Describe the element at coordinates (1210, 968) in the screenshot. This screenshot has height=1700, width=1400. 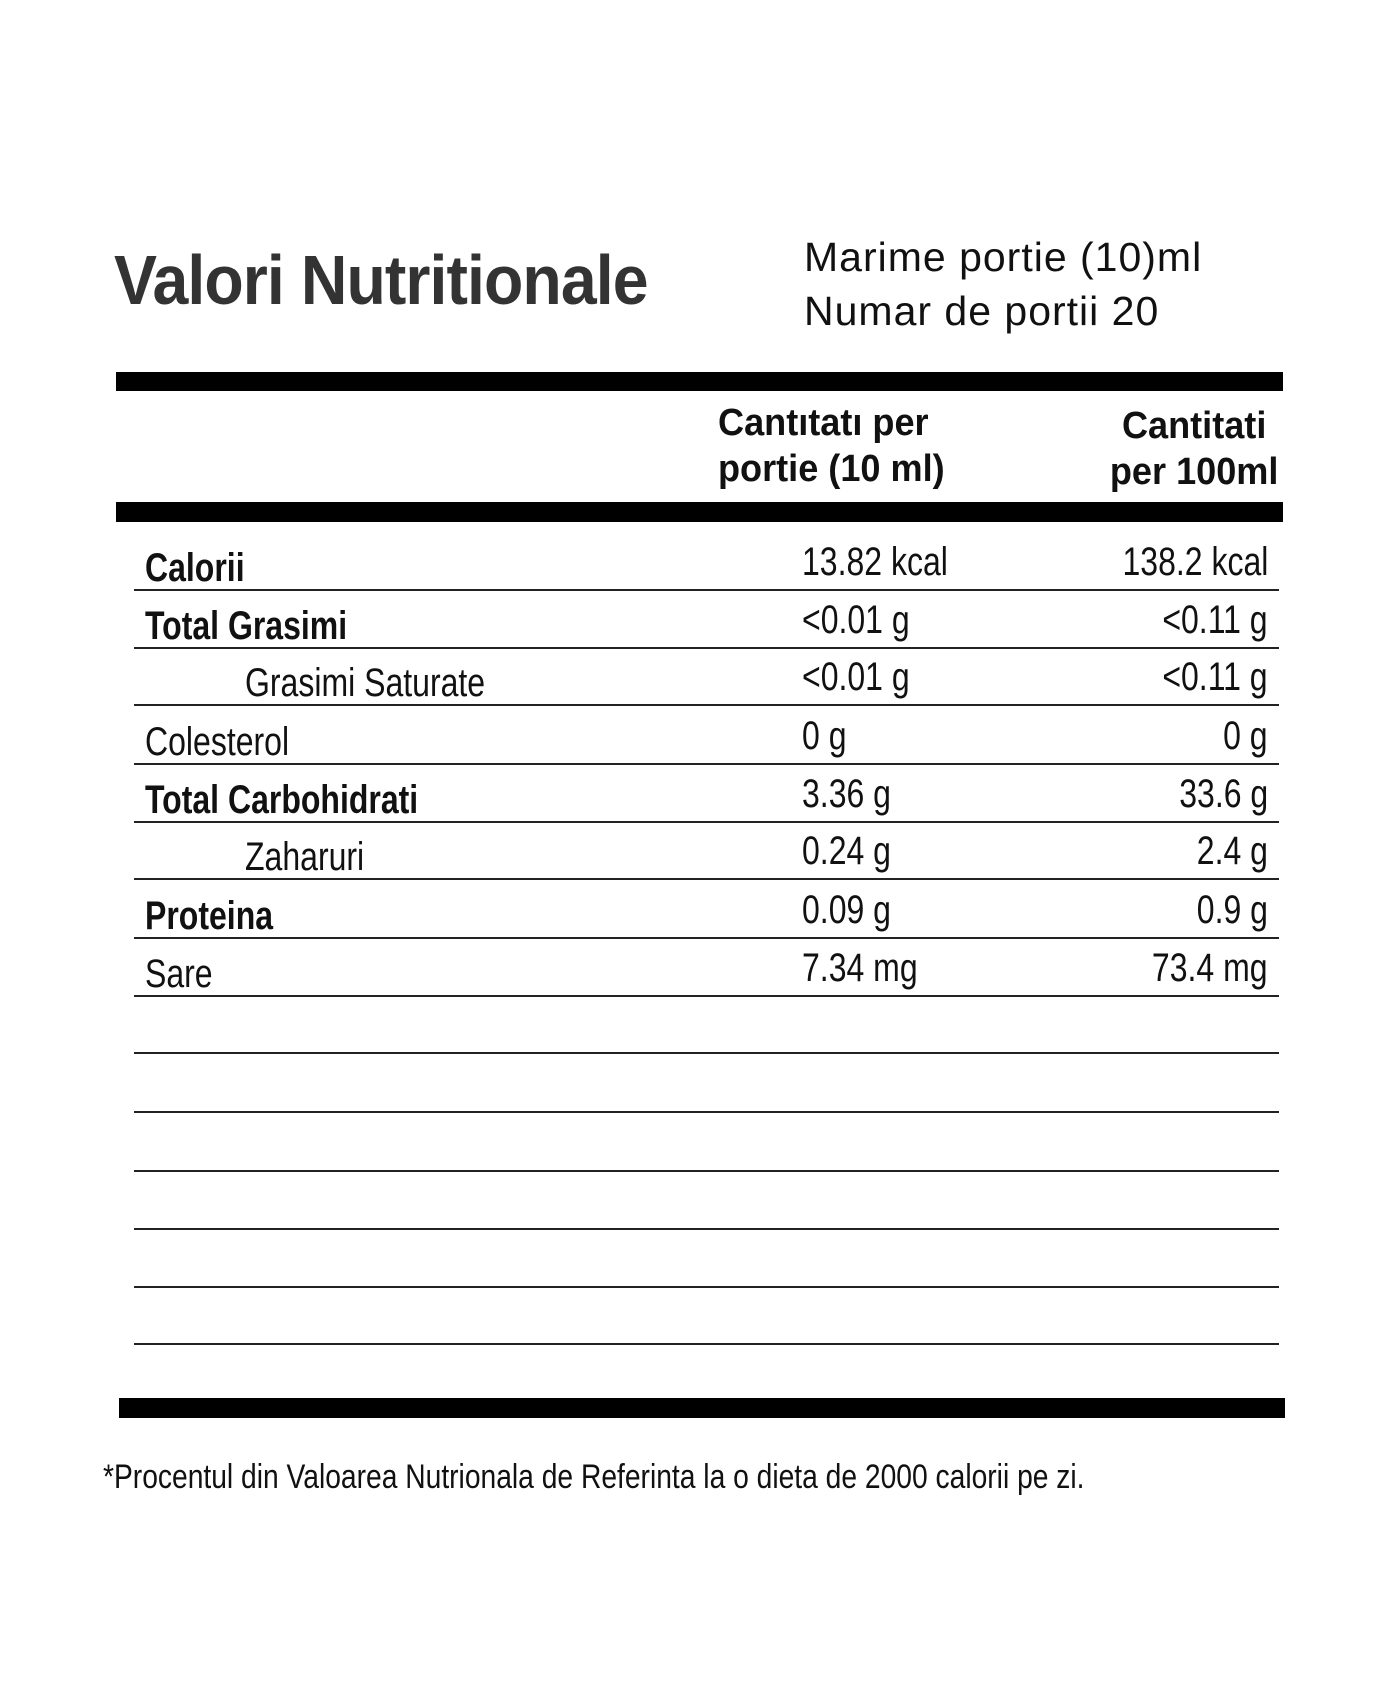
I see `per-100ml-value: 73.4 mg` at that location.